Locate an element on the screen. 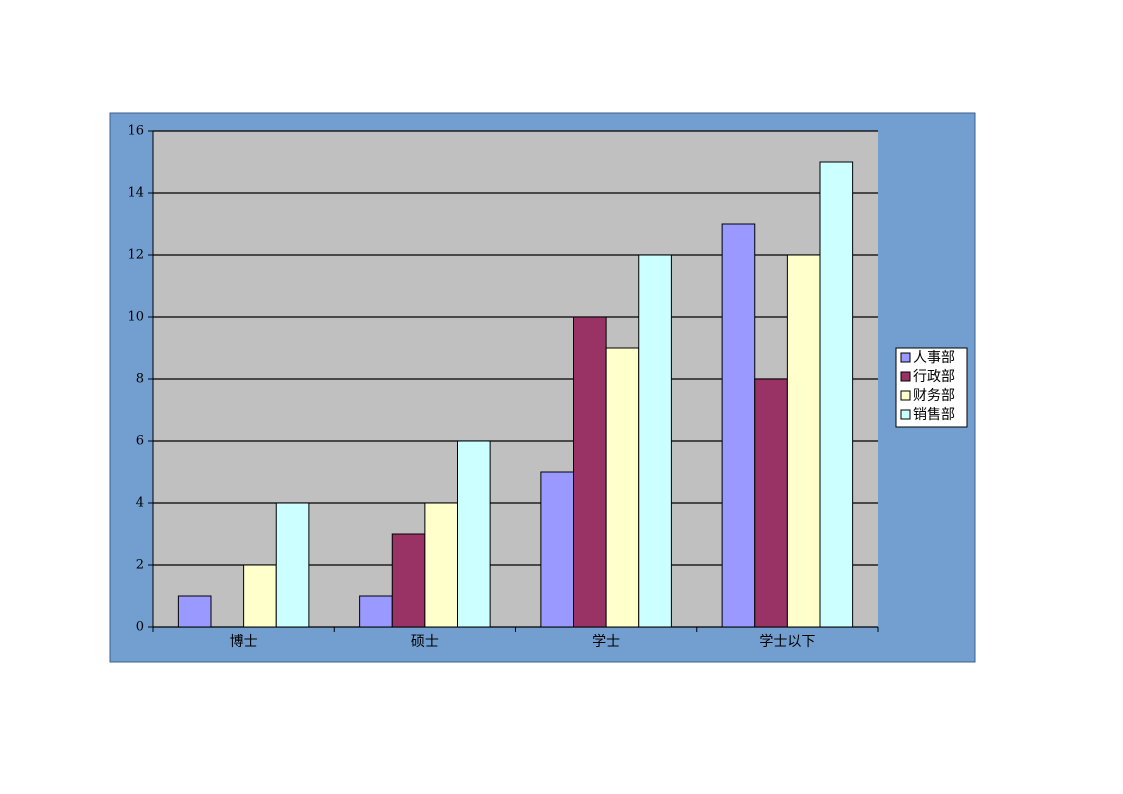 This screenshot has height=794, width=1123. y-tick-label: 6 is located at coordinates (140, 441).